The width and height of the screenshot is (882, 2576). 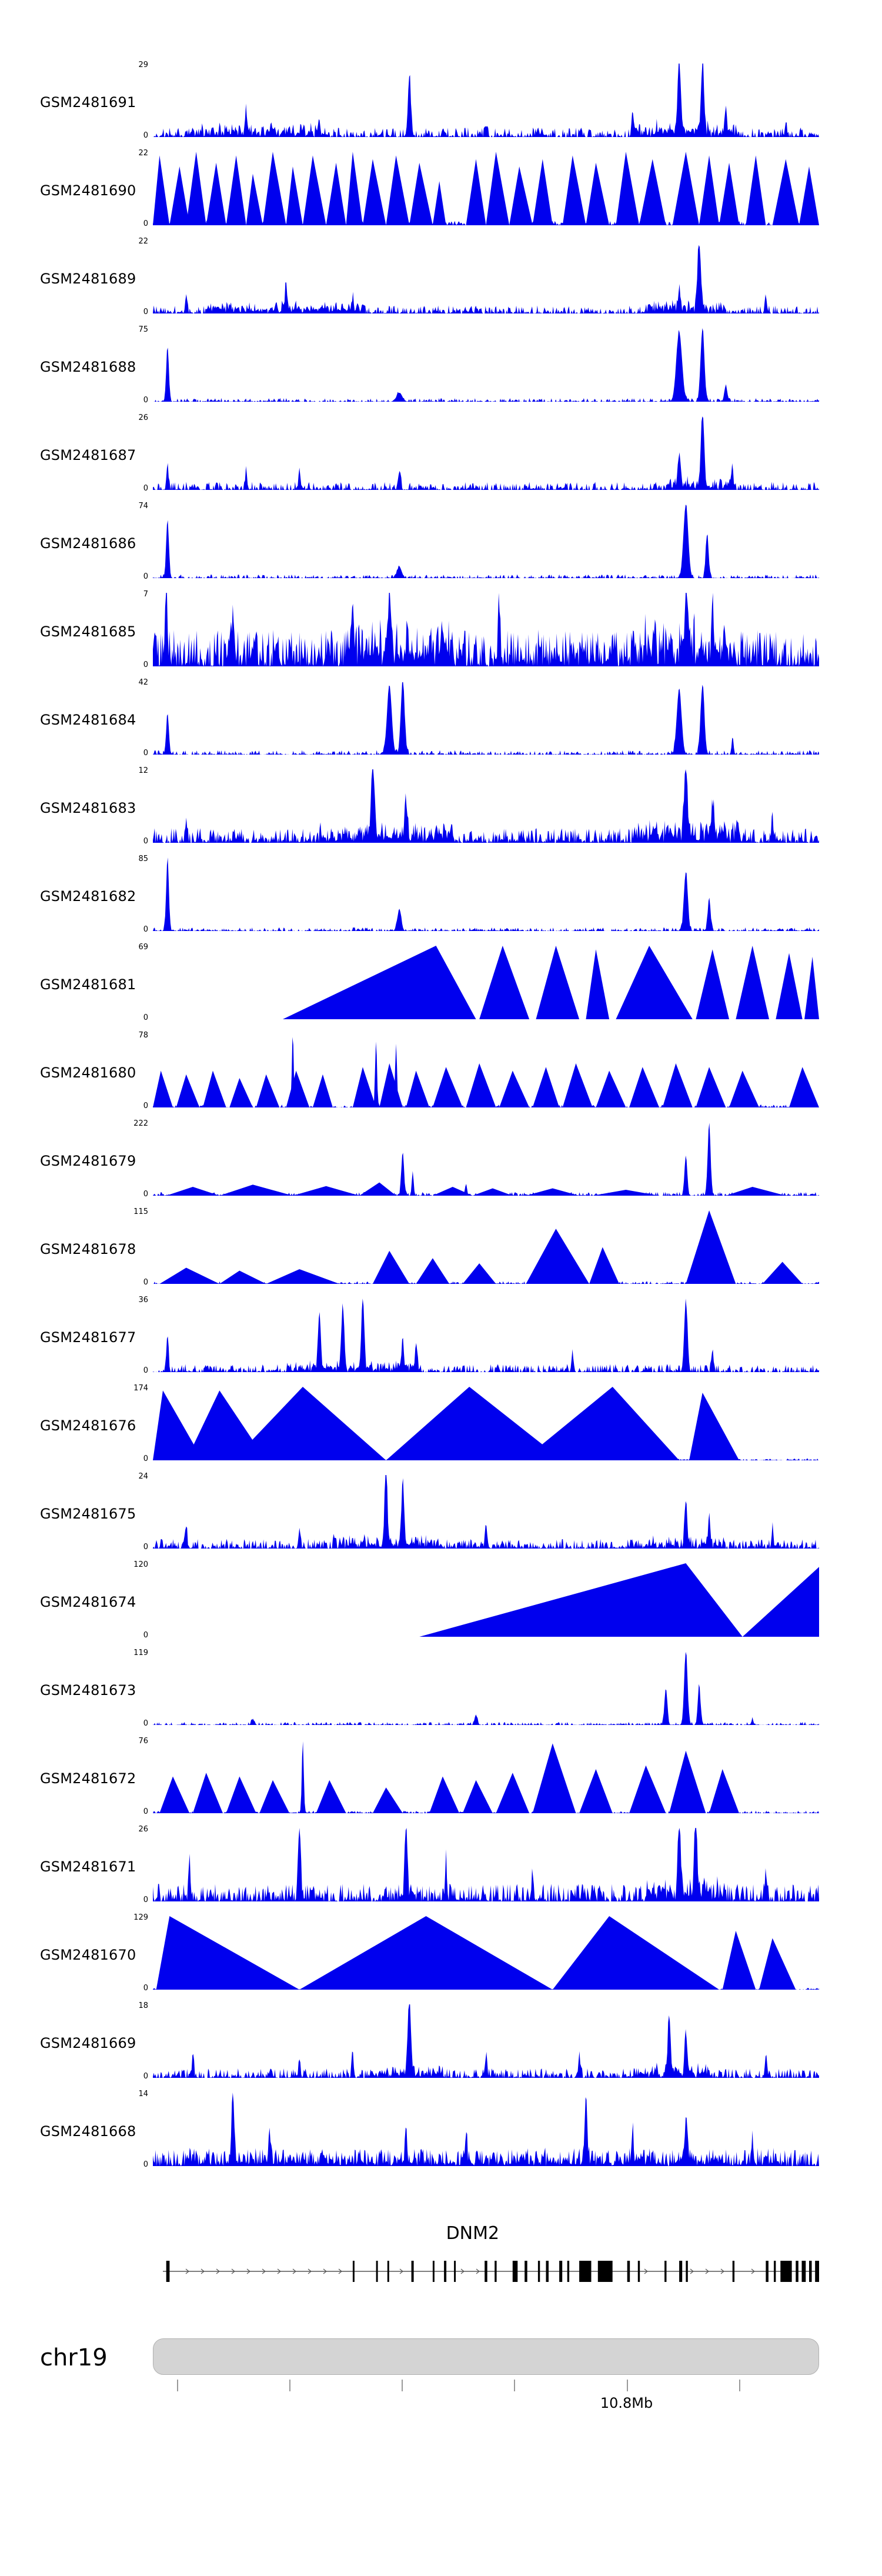 I want to click on track-sample-label: GSM2481688, so click(x=88, y=367).